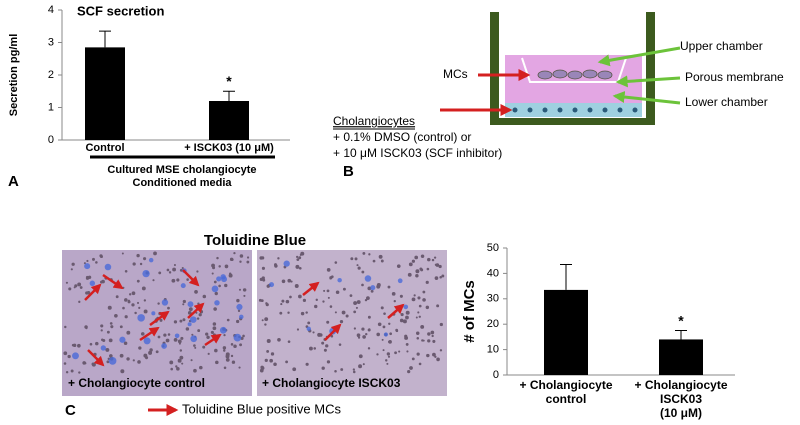 The height and width of the screenshot is (425, 800). What do you see at coordinates (14, 75) in the screenshot?
I see `y-axis-label: Secretion pg/ml` at bounding box center [14, 75].